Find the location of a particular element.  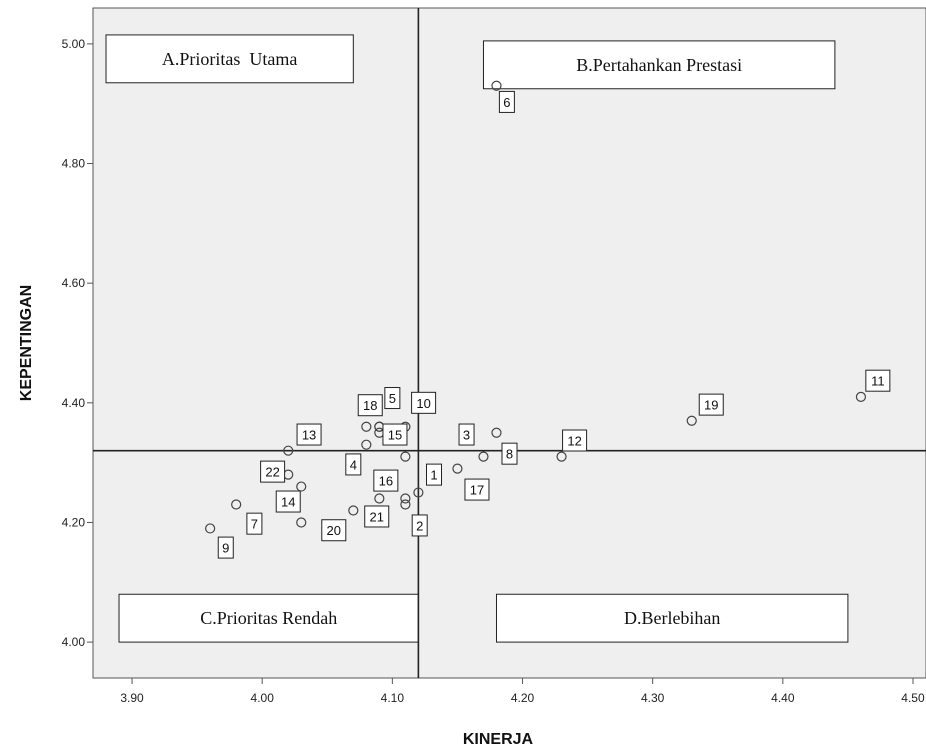

point-label-13: 13 is located at coordinates (309, 435).